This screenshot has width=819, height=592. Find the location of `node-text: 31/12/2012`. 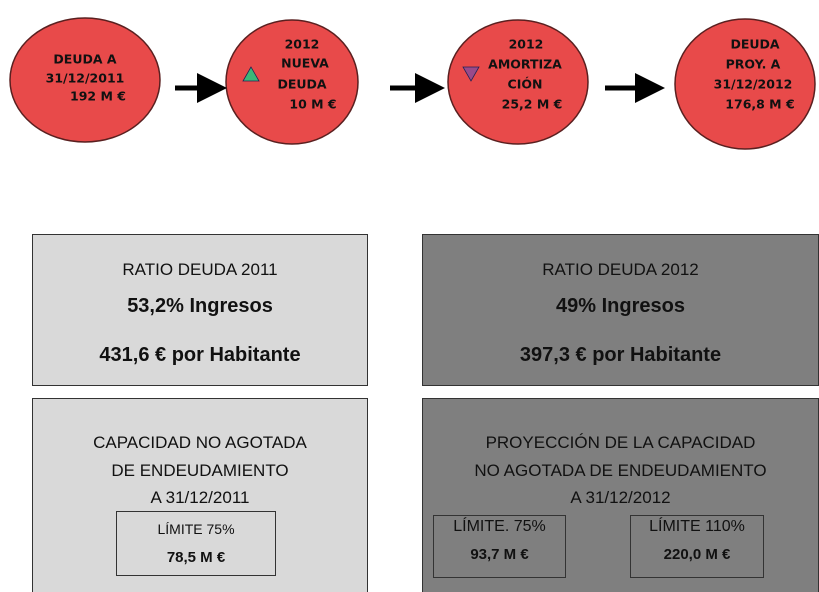

node-text: 31/12/2012 is located at coordinates (753, 84).